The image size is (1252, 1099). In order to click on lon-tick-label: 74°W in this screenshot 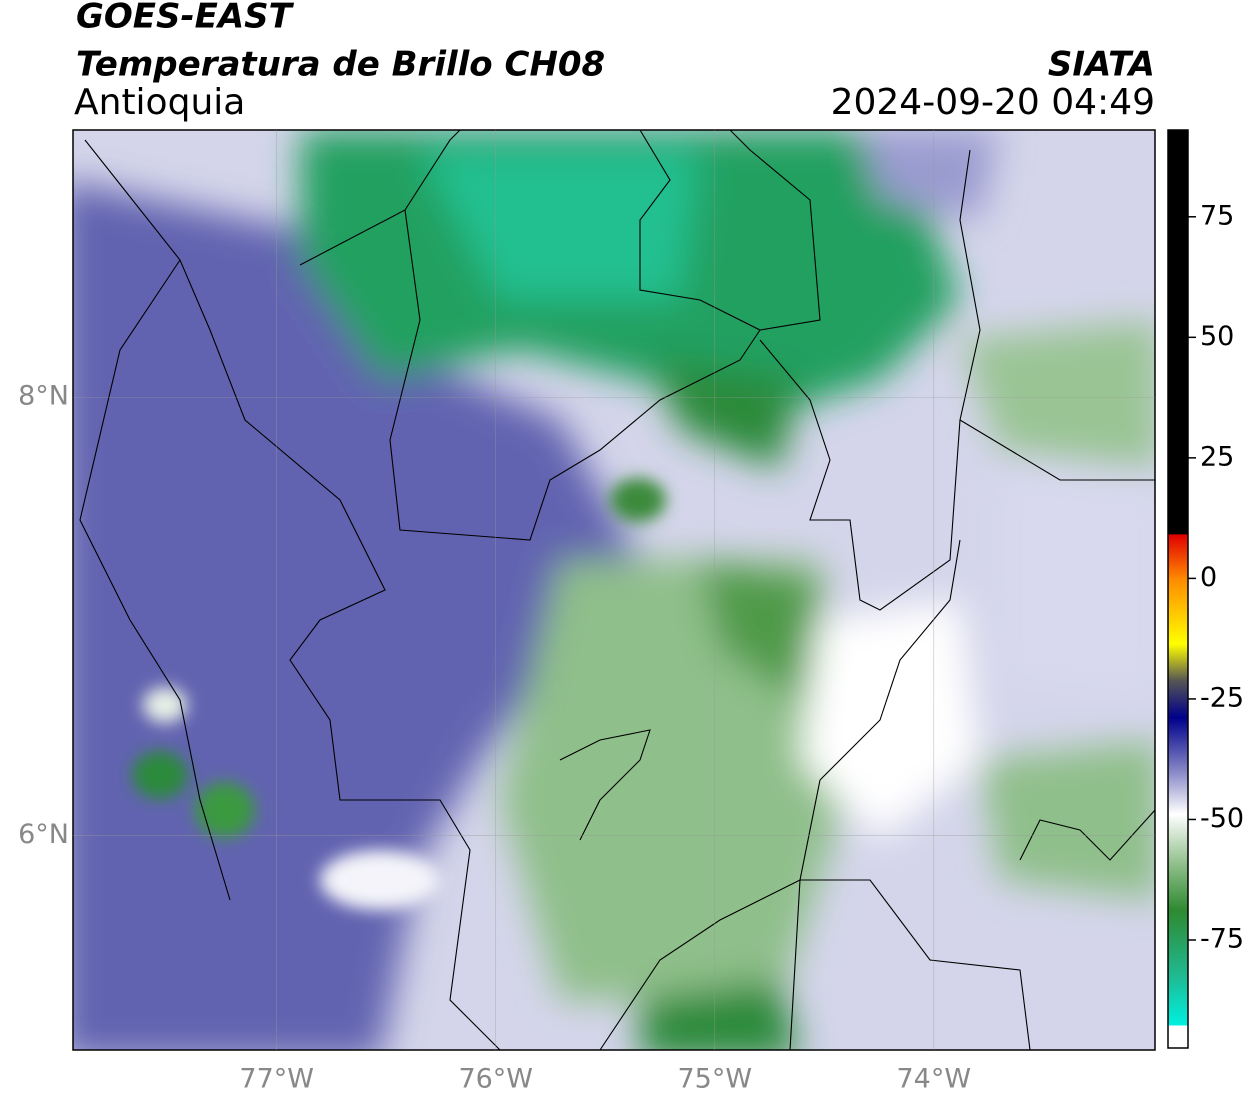, I will do `click(934, 1079)`.